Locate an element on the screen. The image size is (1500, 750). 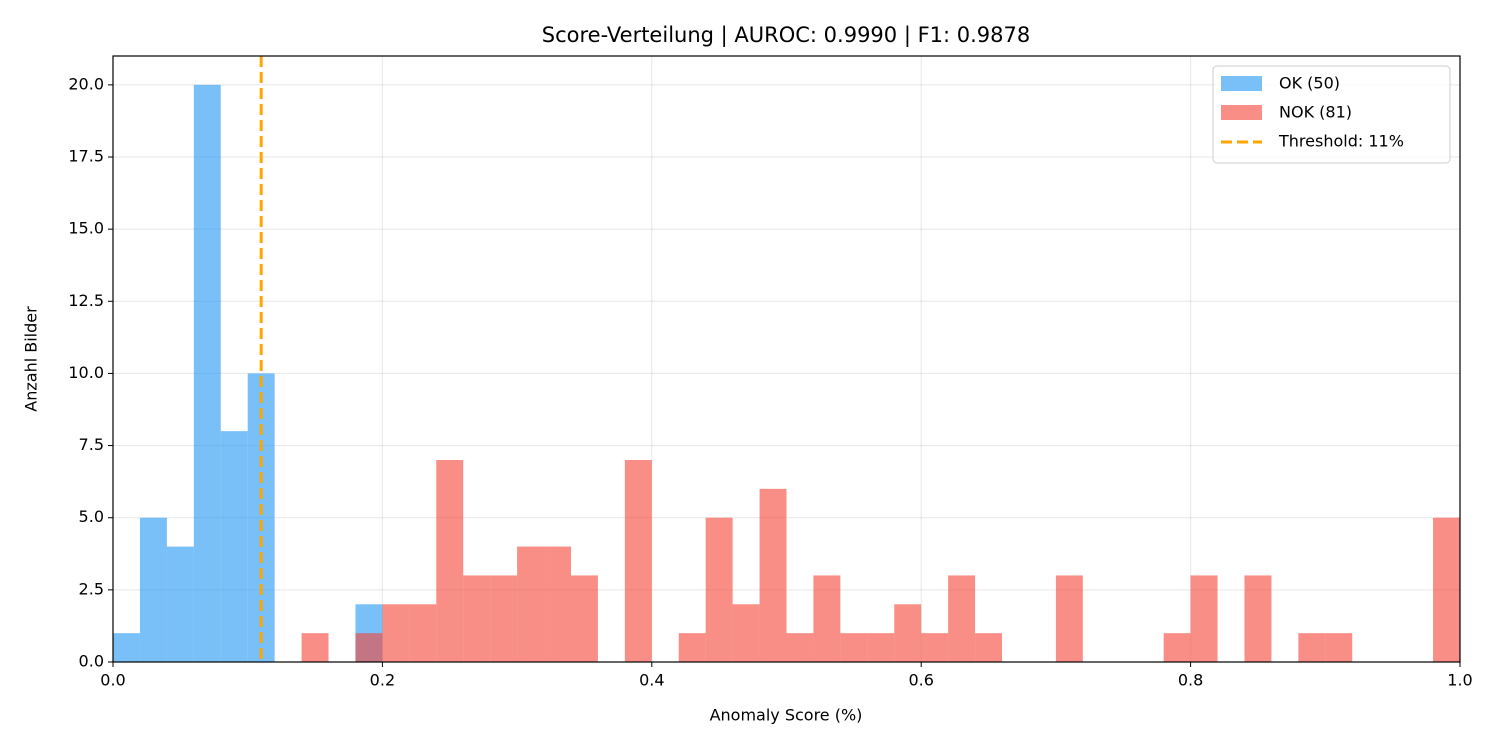
x-tick-label: 0.8 is located at coordinates (1190, 680).